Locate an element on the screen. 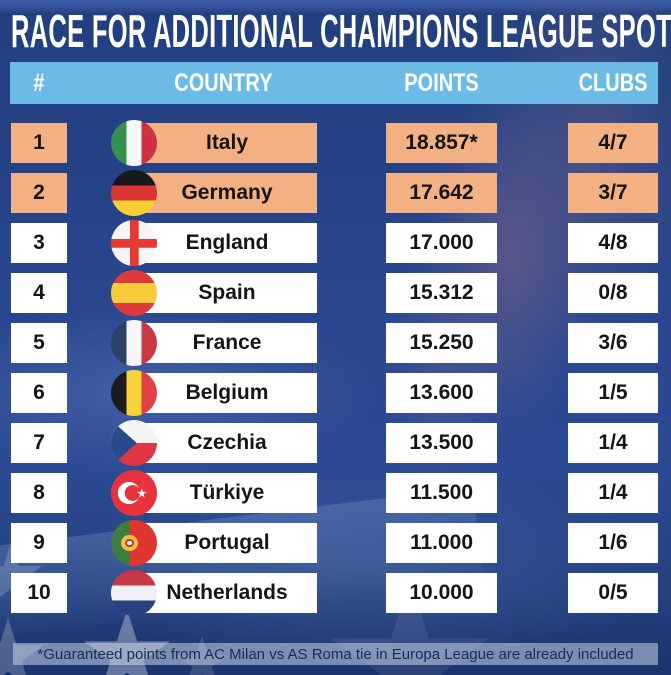 This screenshot has width=671, height=675. clubs-cell: 4/8 is located at coordinates (613, 243).